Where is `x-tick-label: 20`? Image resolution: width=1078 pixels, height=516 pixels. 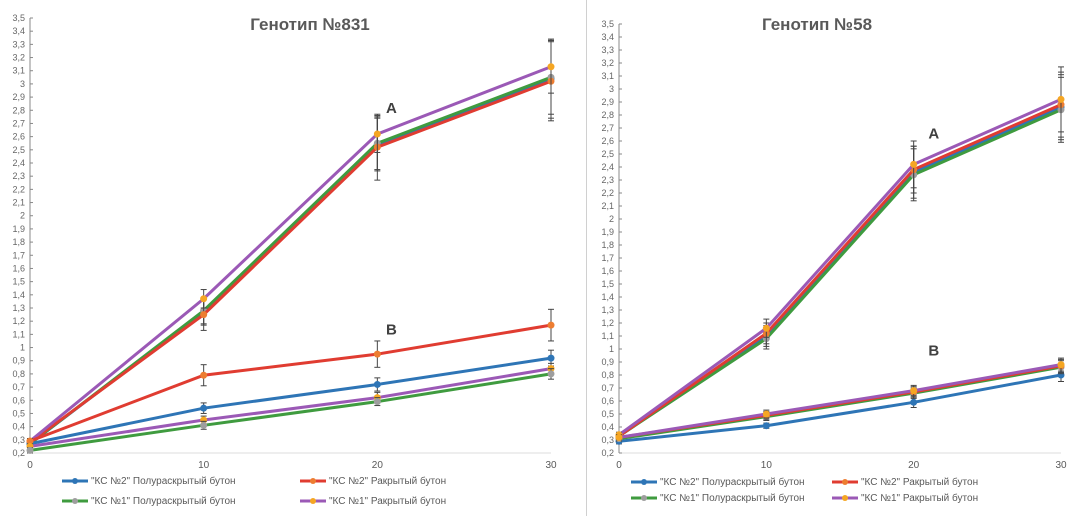
x-tick-label: 20 is located at coordinates (378, 465).